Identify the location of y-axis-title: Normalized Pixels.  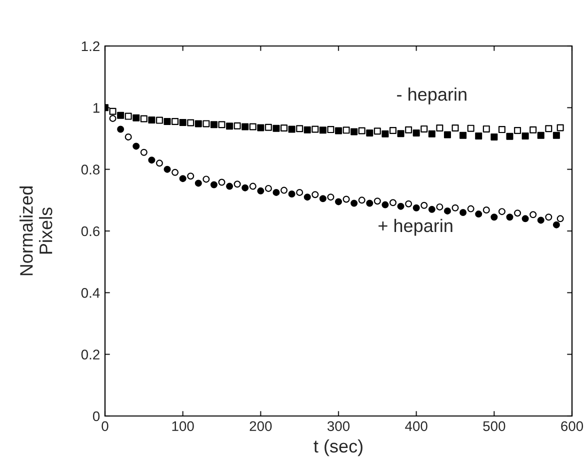
(36, 231).